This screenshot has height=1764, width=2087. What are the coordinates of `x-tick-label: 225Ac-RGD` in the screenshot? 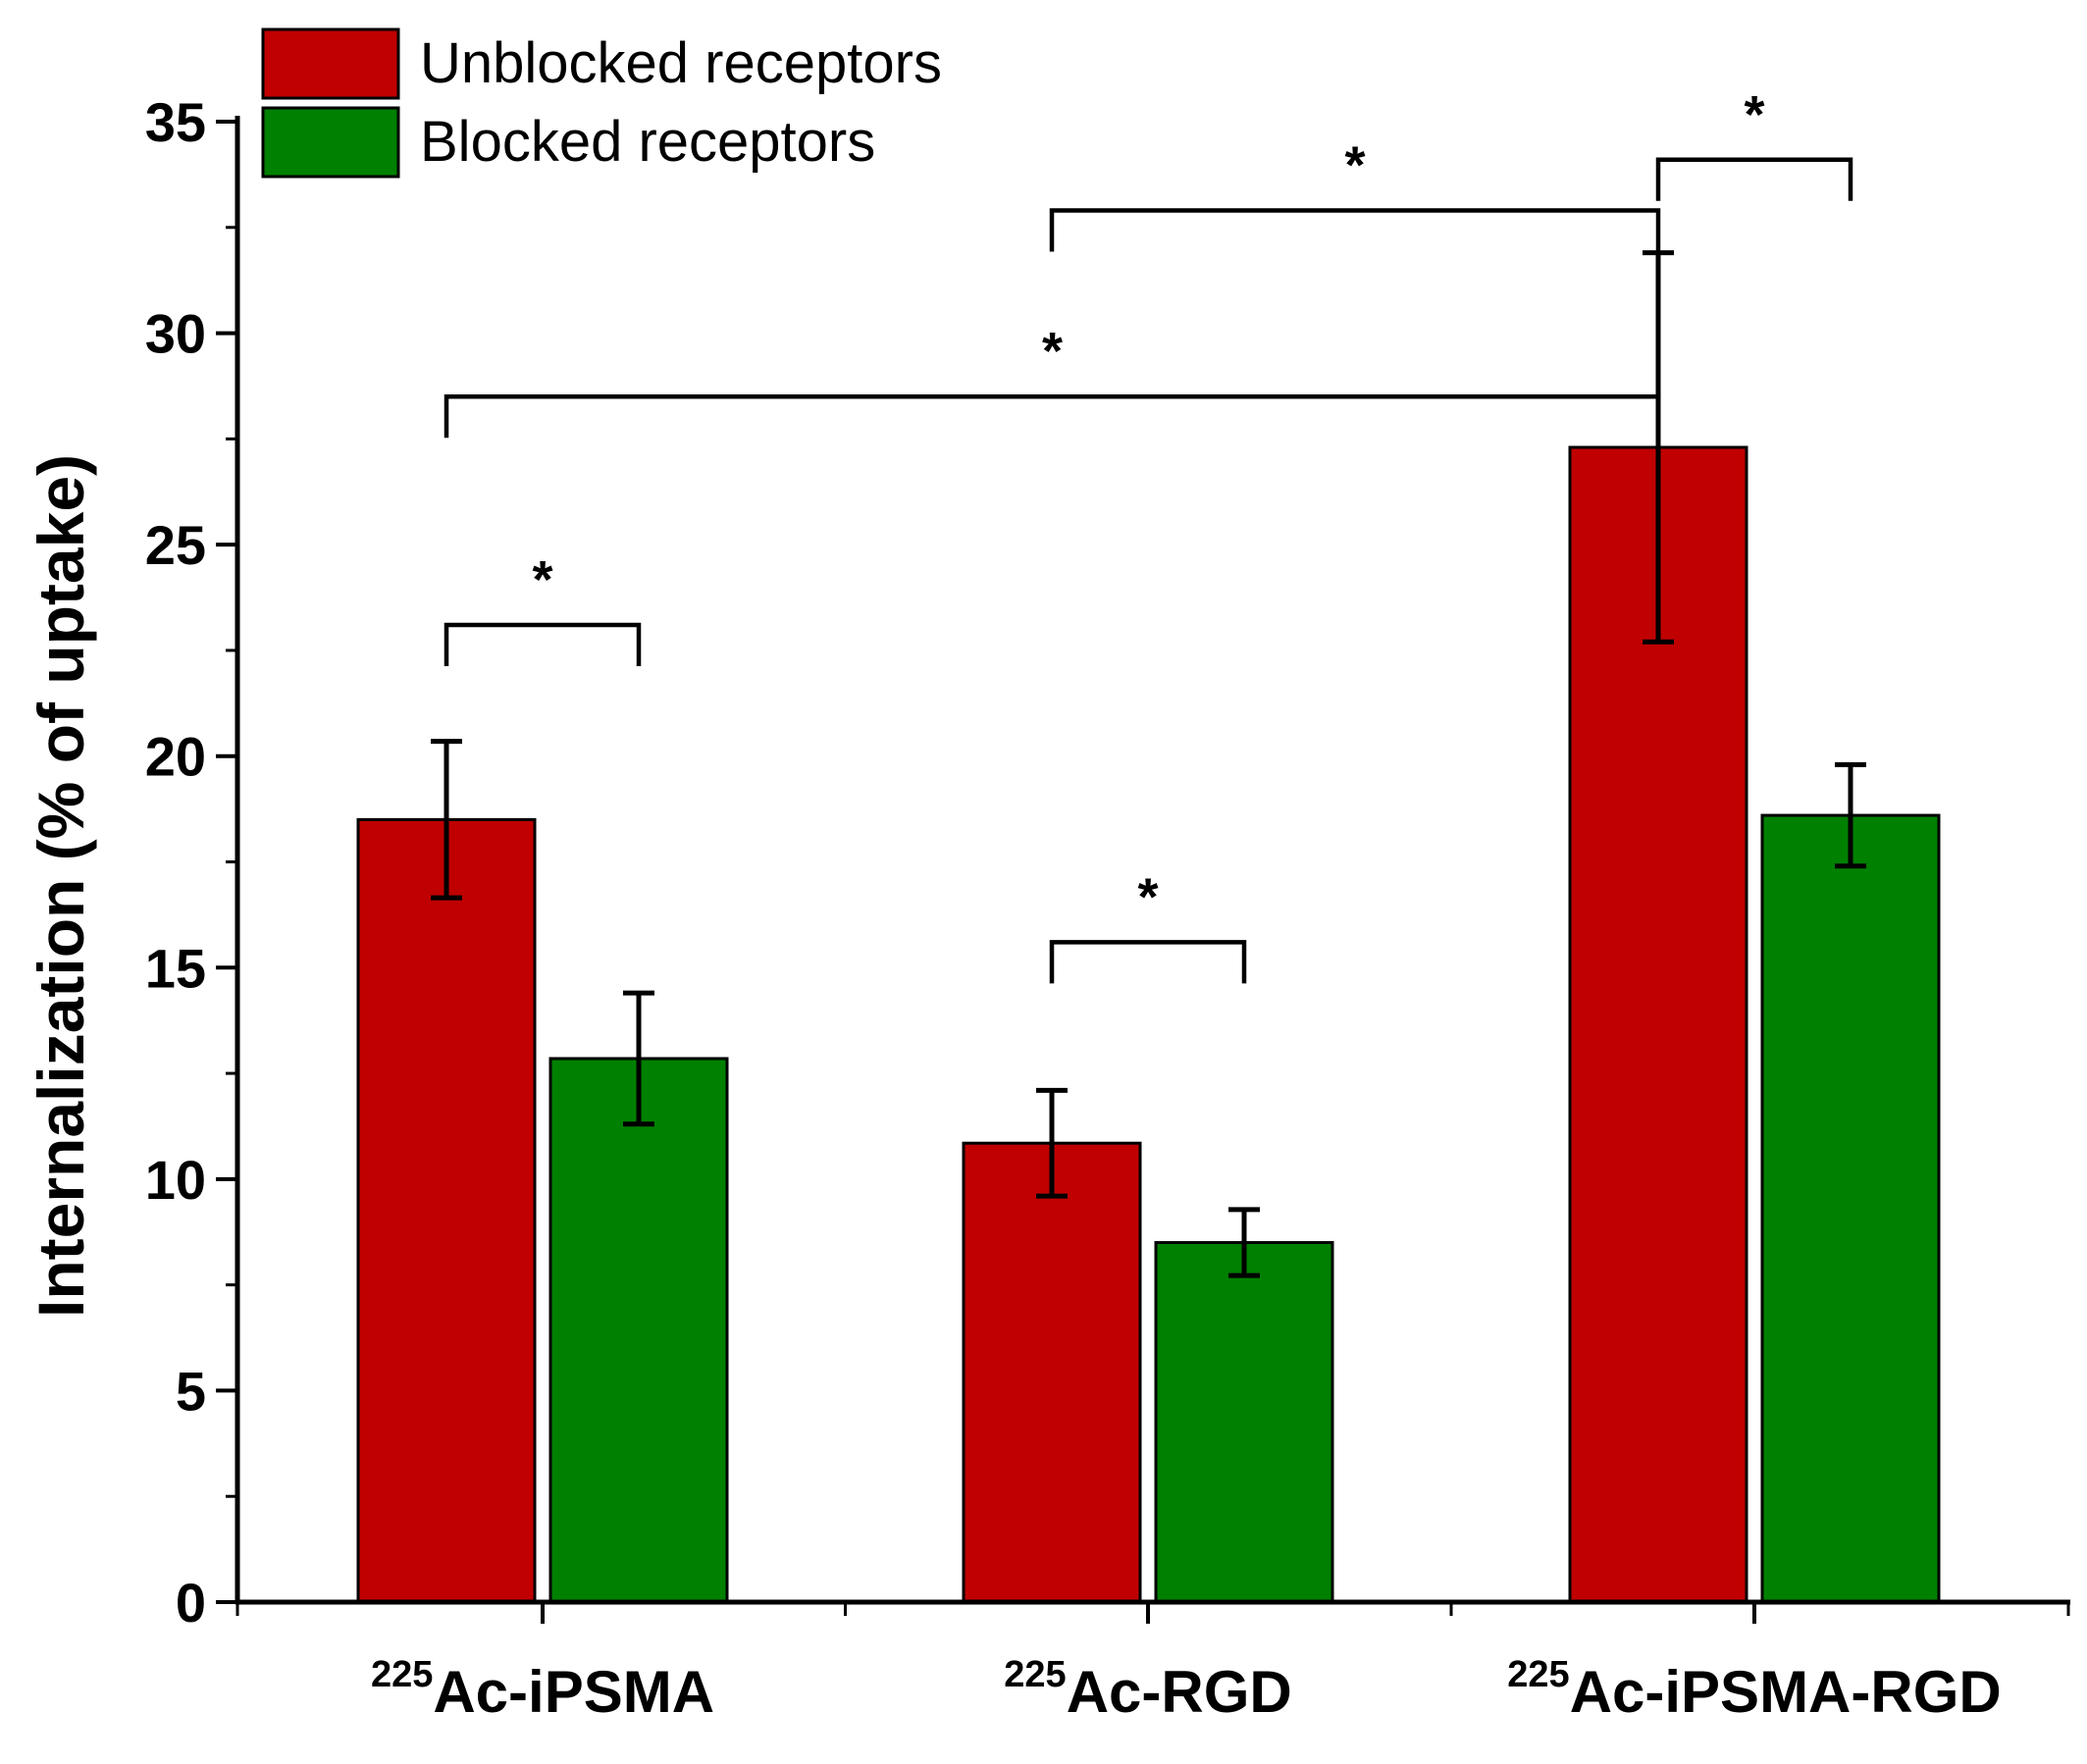 It's located at (1147, 1689).